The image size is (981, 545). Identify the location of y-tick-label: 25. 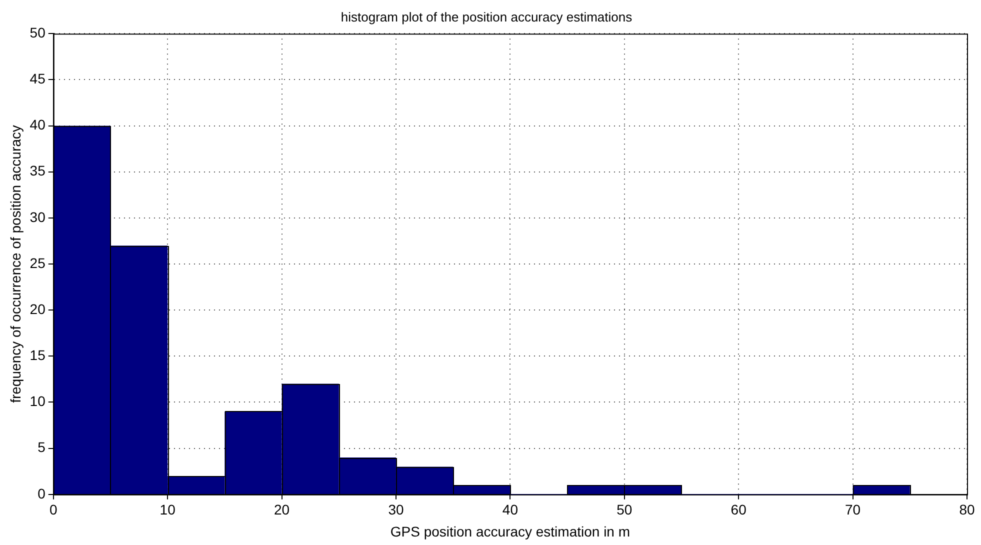
(38, 262).